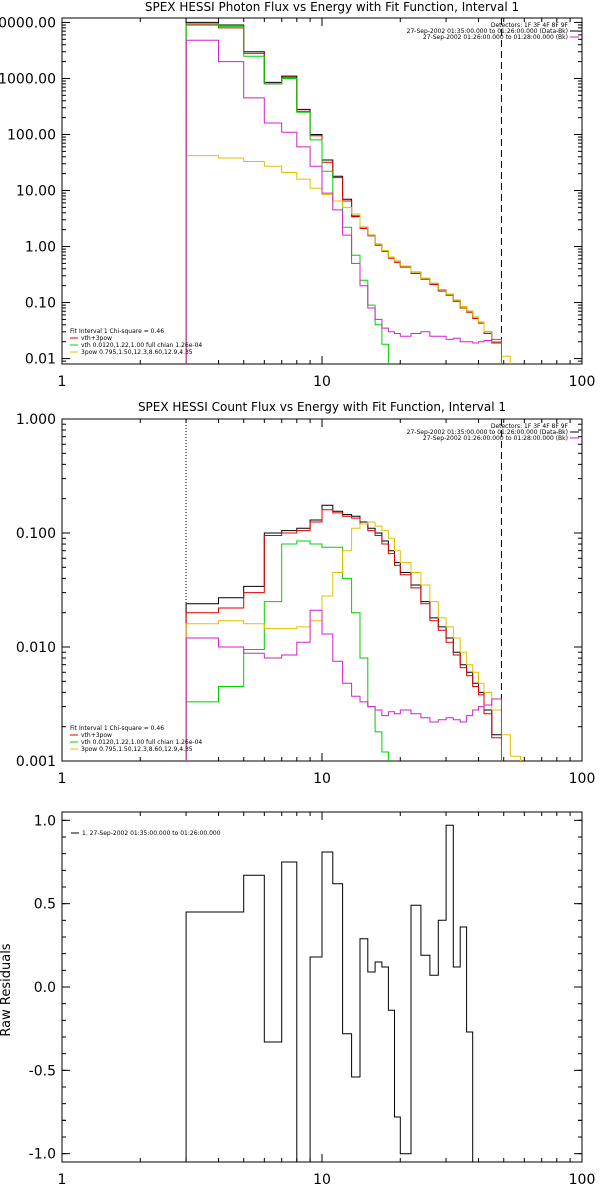 This screenshot has width=600, height=1200. Describe the element at coordinates (31, 135) in the screenshot. I see `photon-flux-y-tick-label: 100.00` at that location.